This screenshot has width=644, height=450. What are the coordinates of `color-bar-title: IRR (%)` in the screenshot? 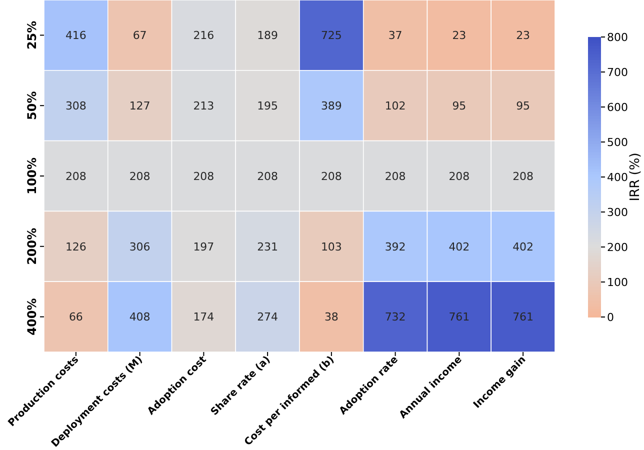 It's located at (635, 177).